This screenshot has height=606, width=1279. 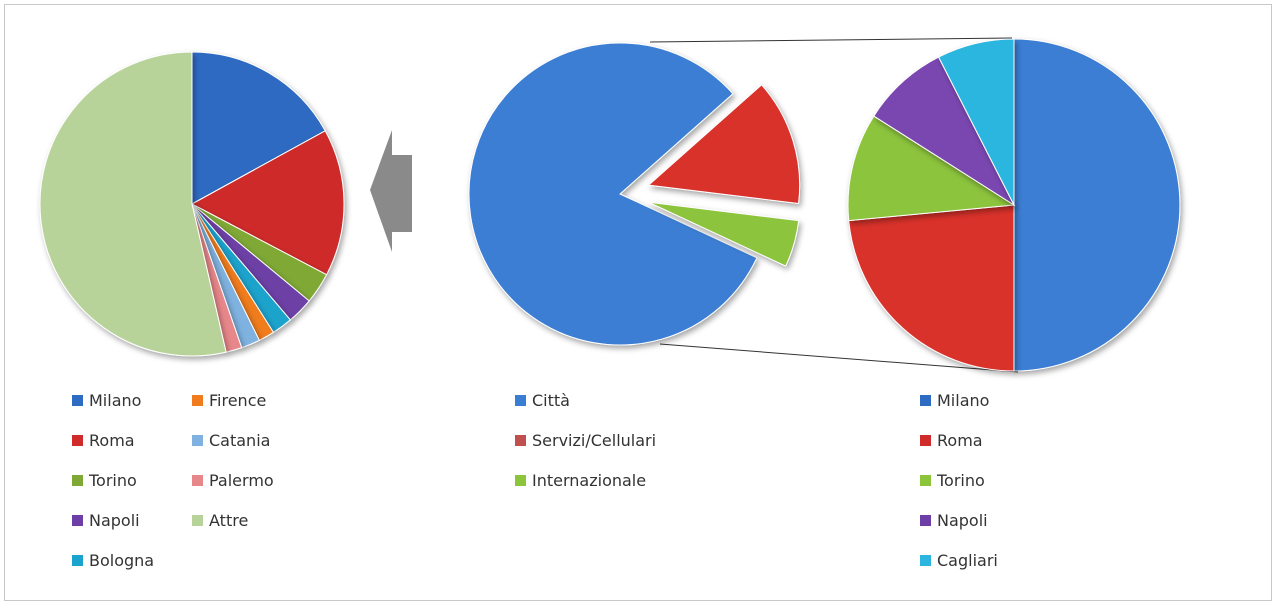 I want to click on legend-item-internazionale: Internazionale, so click(x=580, y=480).